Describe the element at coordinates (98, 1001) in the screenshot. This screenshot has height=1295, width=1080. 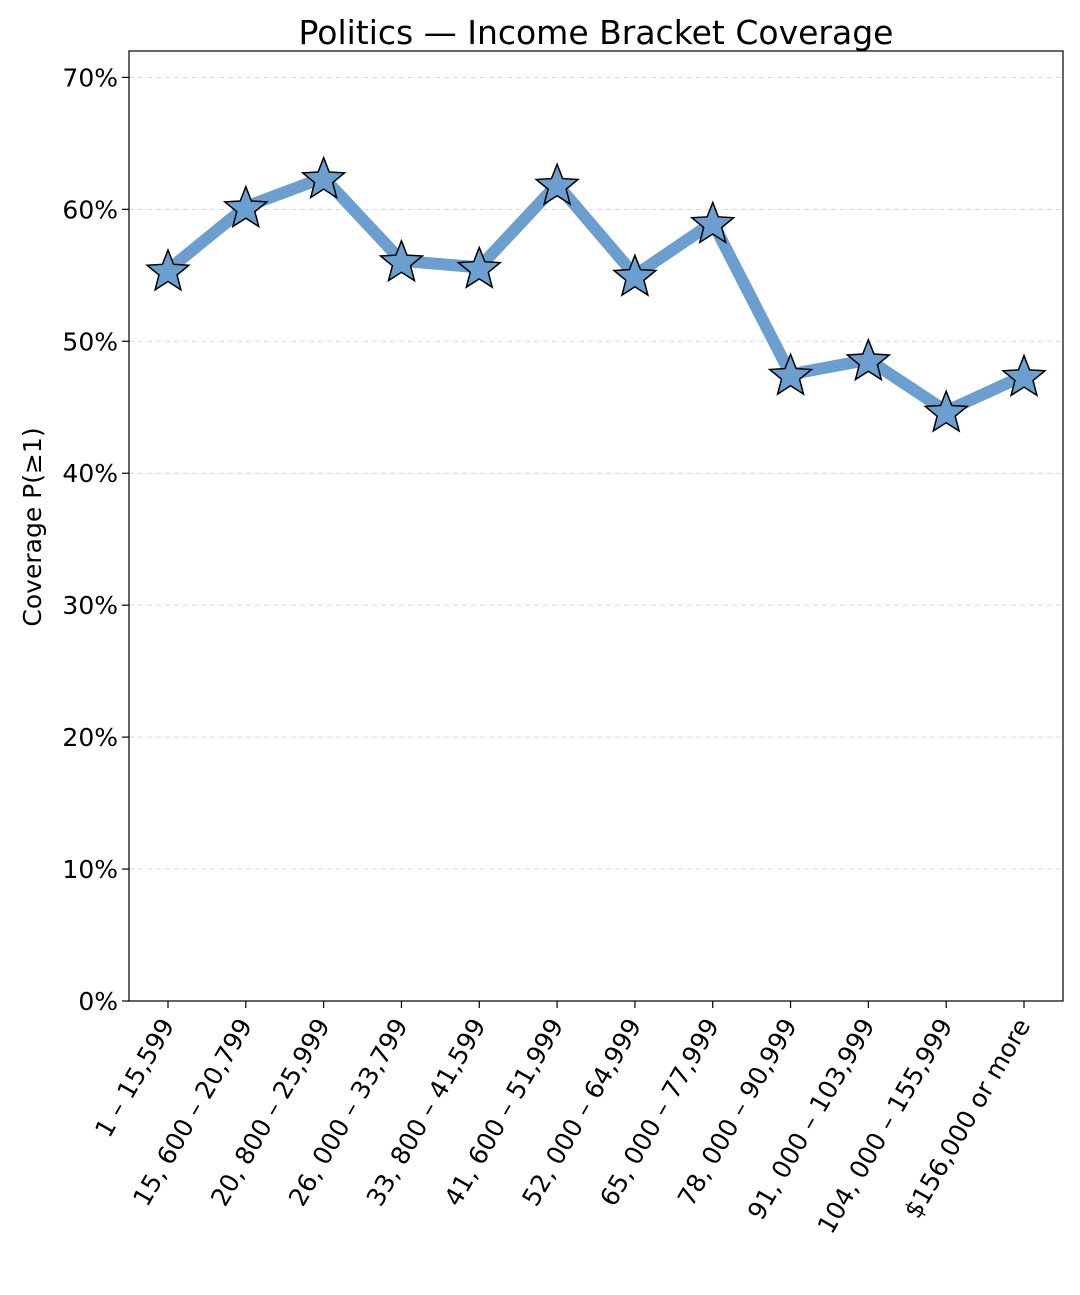
I see `y-tick-label: 0%` at that location.